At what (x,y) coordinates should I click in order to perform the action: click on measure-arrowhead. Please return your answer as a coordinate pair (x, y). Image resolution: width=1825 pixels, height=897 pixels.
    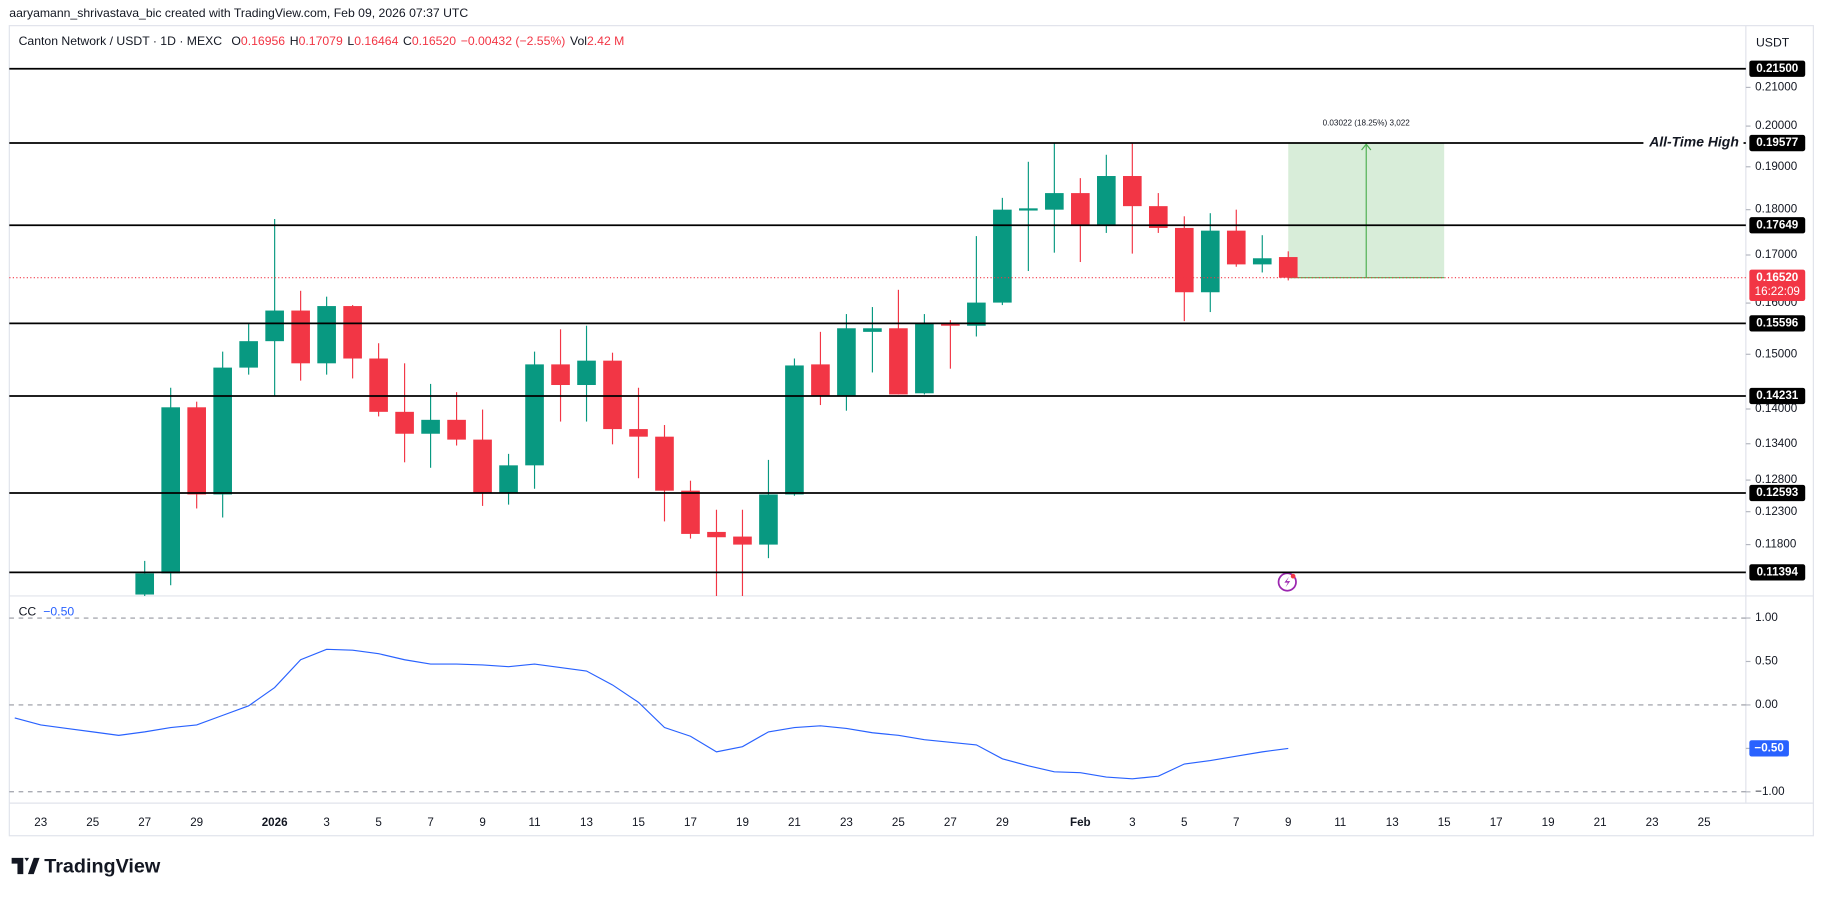
    Looking at the image, I should click on (1366, 147).